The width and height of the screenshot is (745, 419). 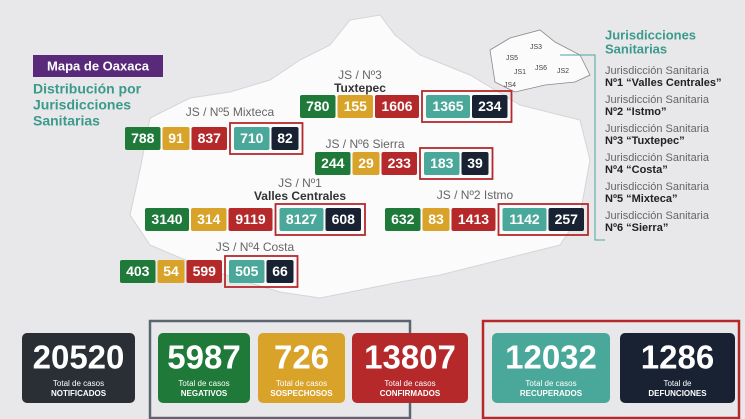 What do you see at coordinates (510, 85) in the screenshot?
I see `minimap-label: JS4` at bounding box center [510, 85].